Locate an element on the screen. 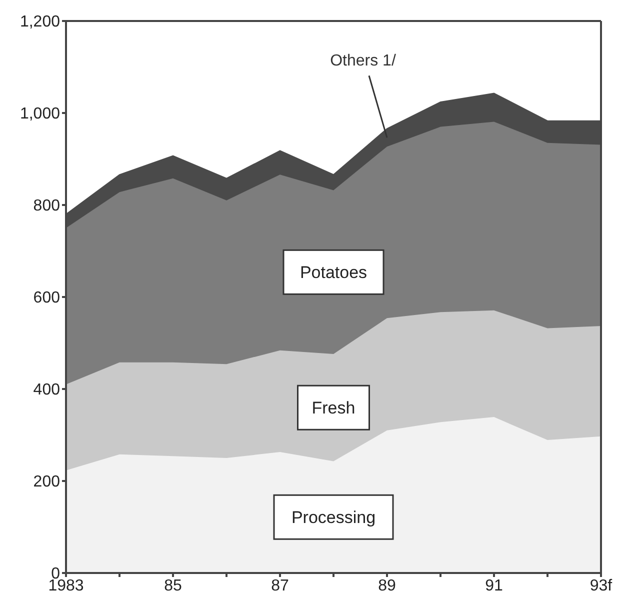  x-tick-label: 91 is located at coordinates (494, 585).